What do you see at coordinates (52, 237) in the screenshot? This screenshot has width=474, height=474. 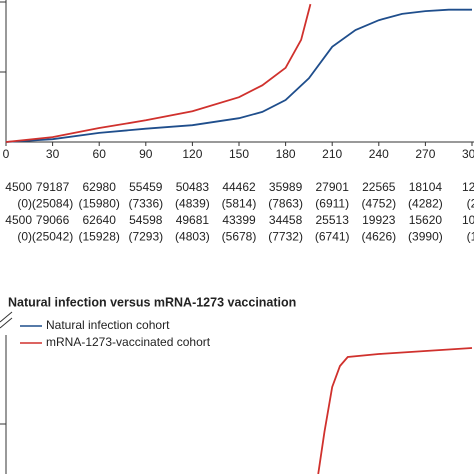 I see `risk-cell: (25042)` at bounding box center [52, 237].